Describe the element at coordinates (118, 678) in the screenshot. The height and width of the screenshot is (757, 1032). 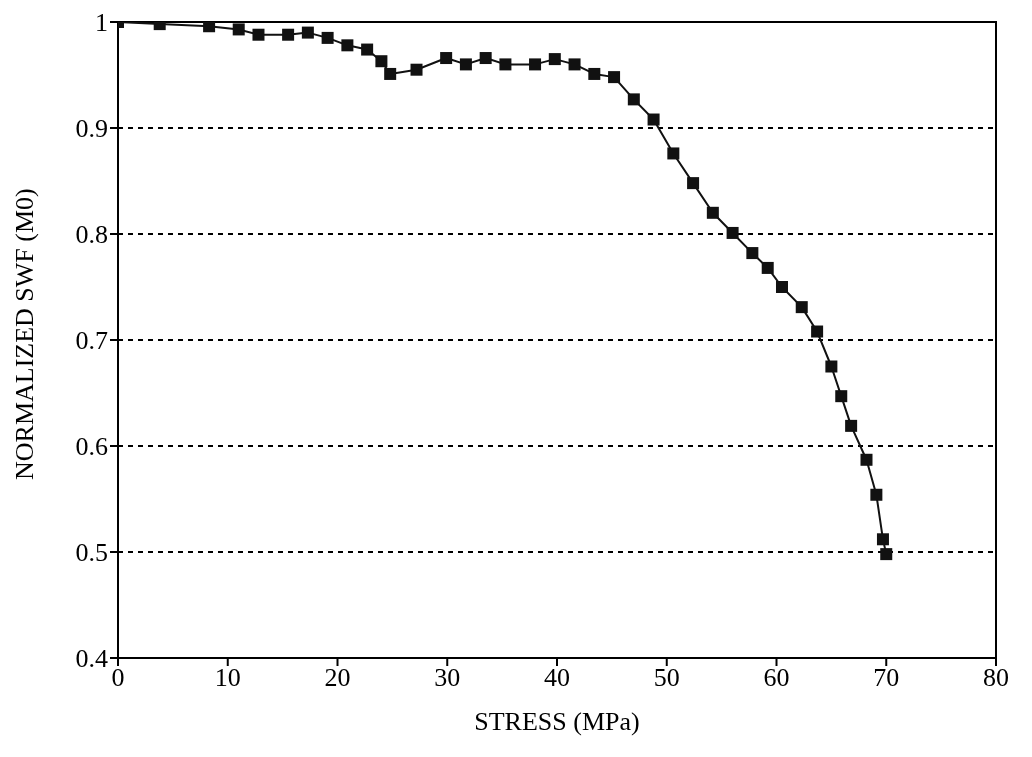
I see `x-tick-label: 0` at that location.